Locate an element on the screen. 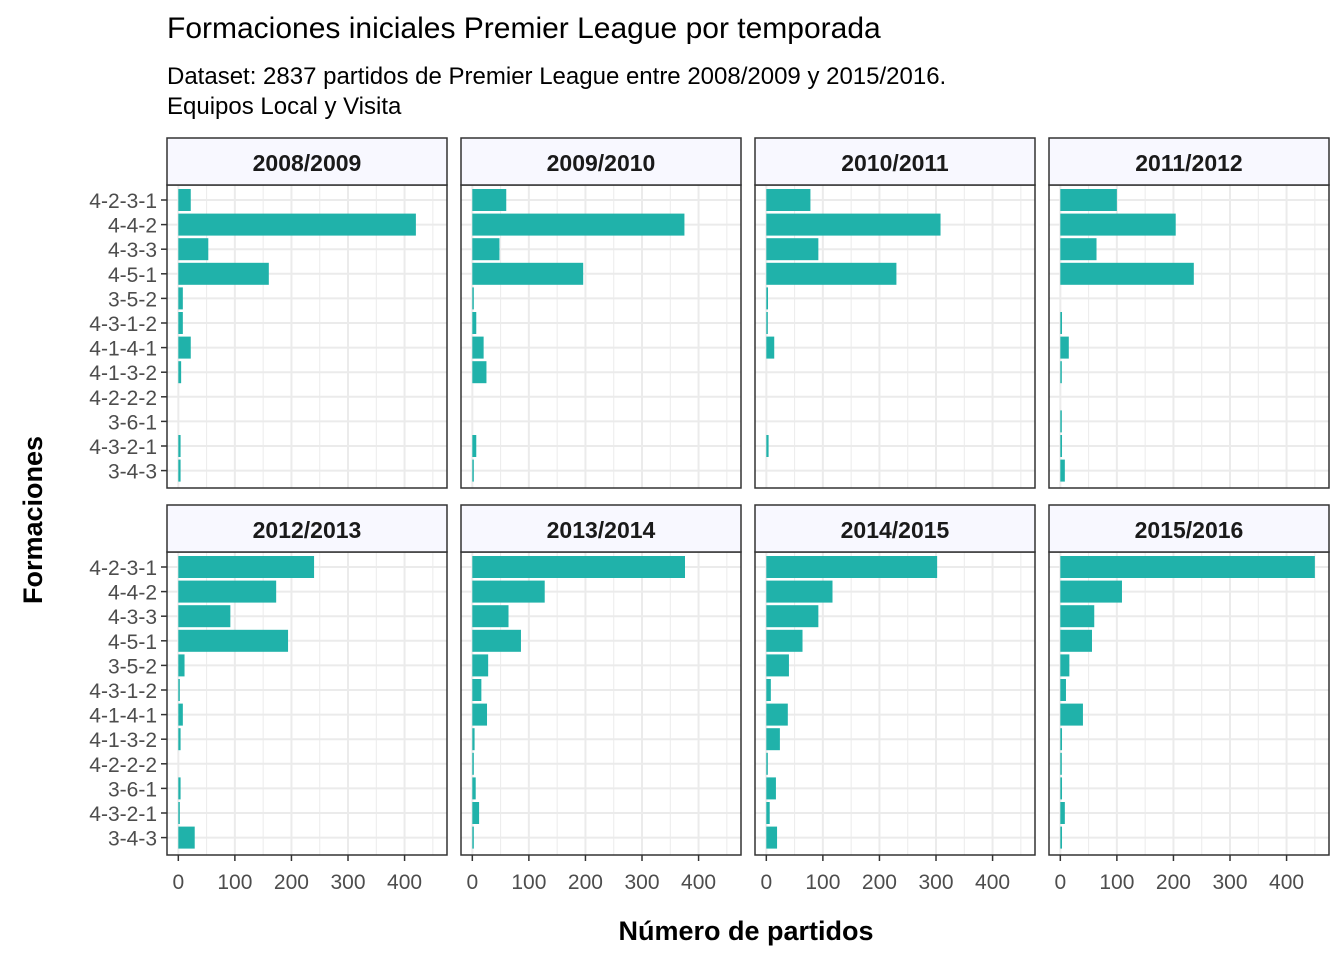 The width and height of the screenshot is (1344, 960). facet-label: 2011/2012 is located at coordinates (1188, 163).